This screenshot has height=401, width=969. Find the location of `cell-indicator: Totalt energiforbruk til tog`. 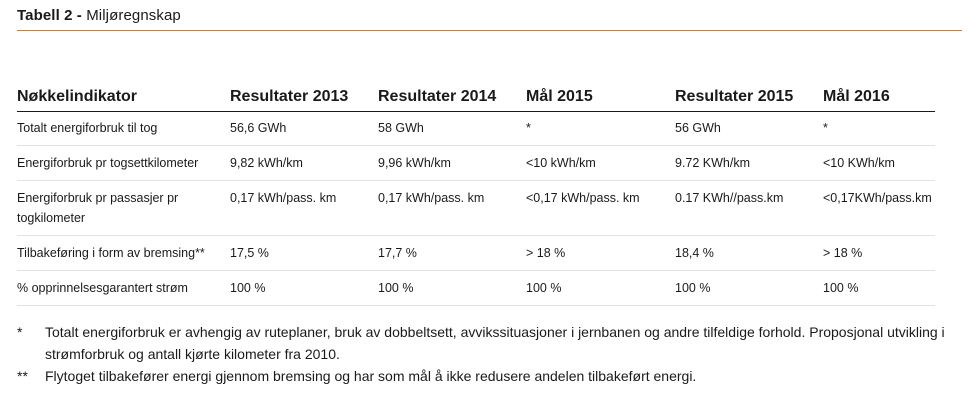

cell-indicator: Totalt energiforbruk til tog is located at coordinates (123, 128).